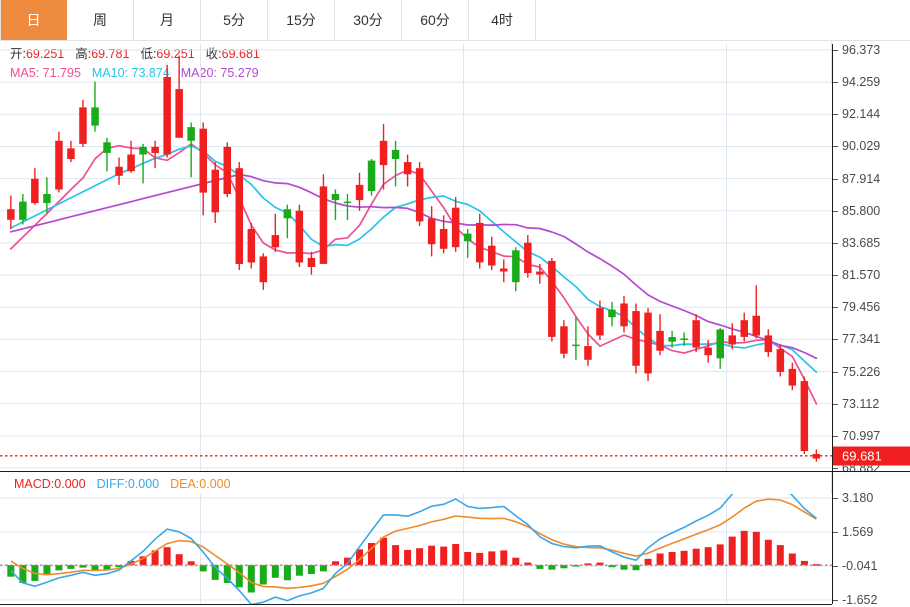 Image resolution: width=910 pixels, height=607 pixels. Describe the element at coordinates (33, 20) in the screenshot. I see `period-tab-0: 日` at that location.